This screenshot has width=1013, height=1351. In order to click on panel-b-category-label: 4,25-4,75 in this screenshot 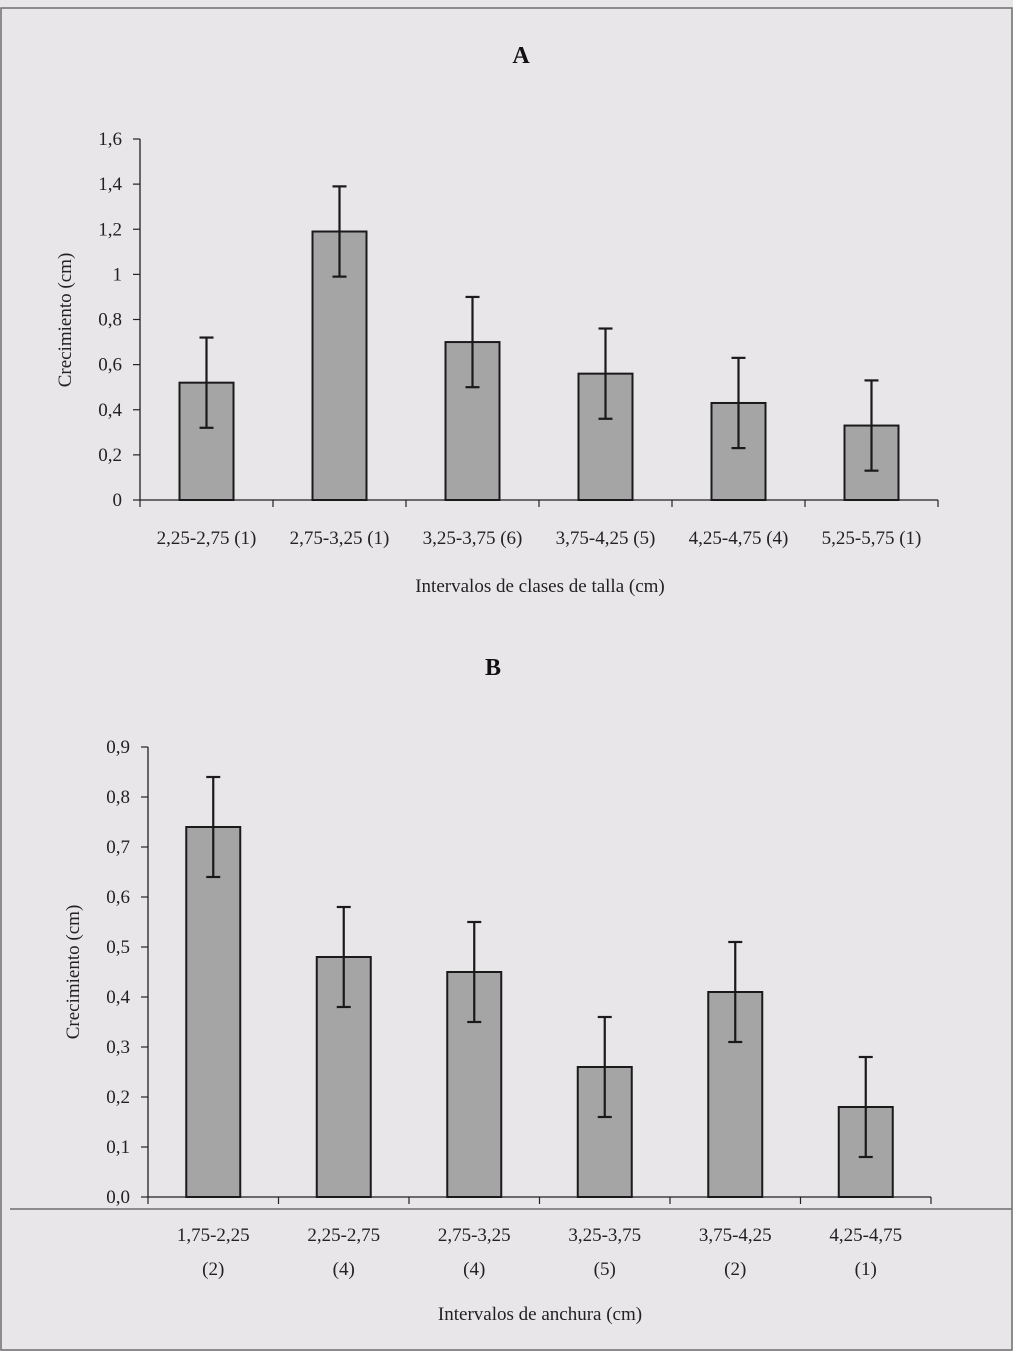, I will do `click(865, 1235)`.